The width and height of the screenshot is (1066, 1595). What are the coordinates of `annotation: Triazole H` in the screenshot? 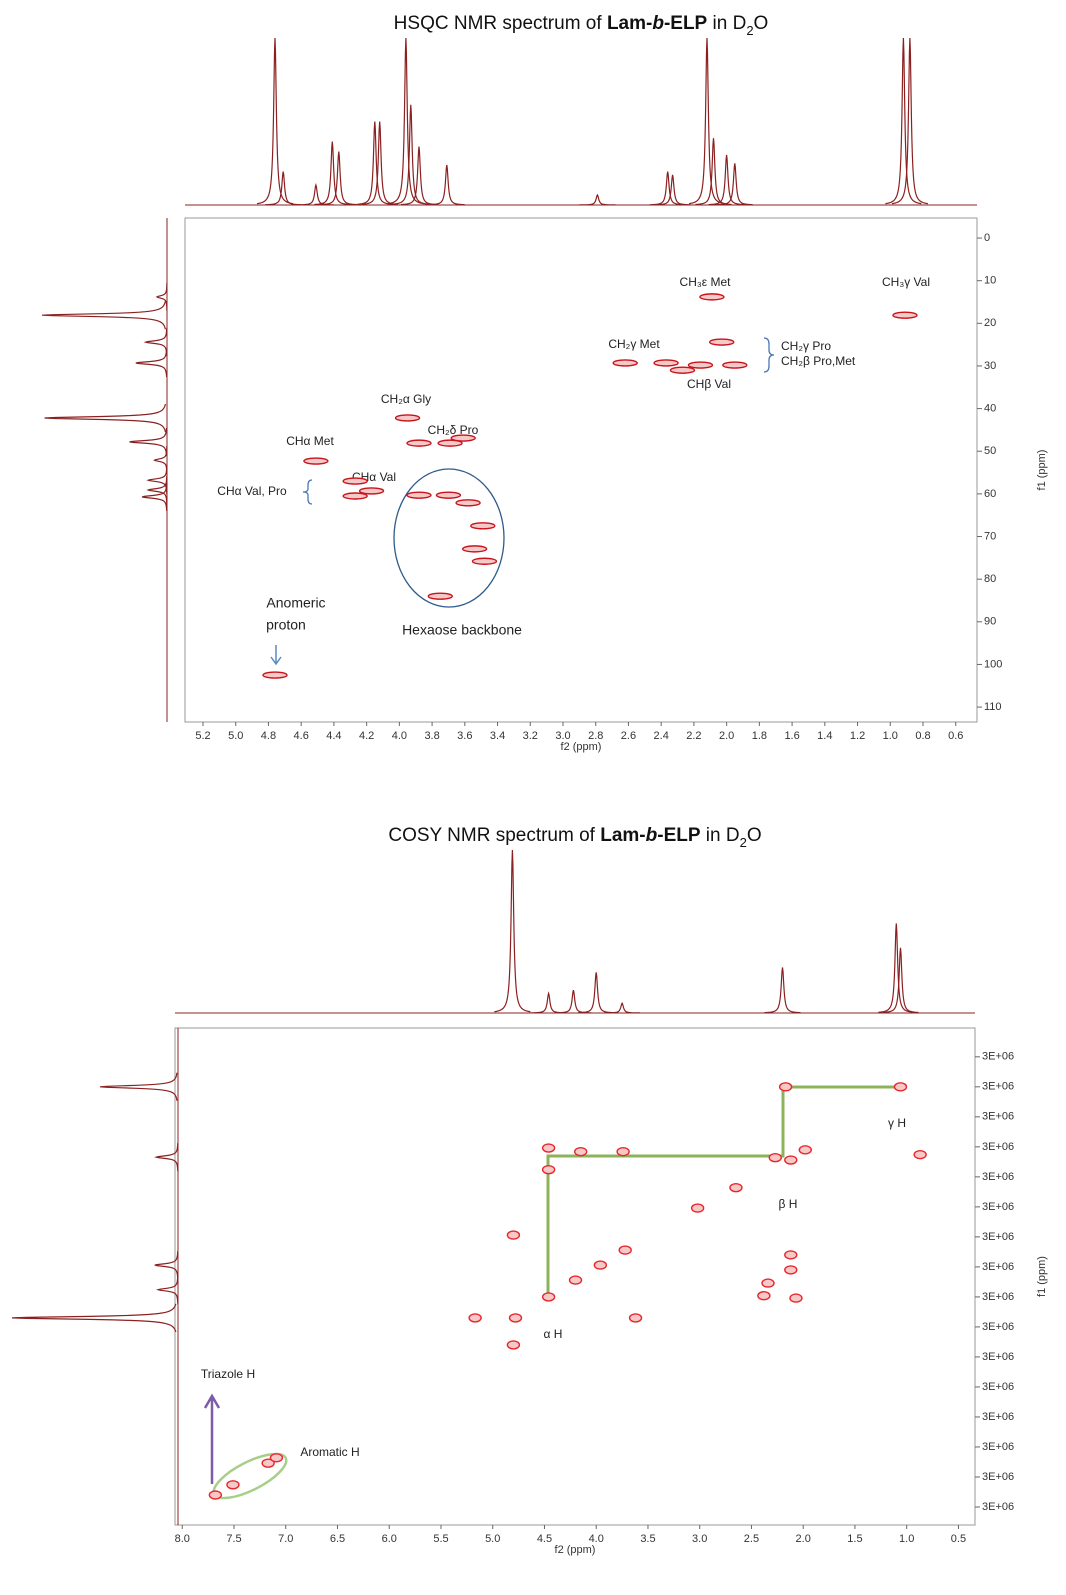 It's located at (228, 1374).